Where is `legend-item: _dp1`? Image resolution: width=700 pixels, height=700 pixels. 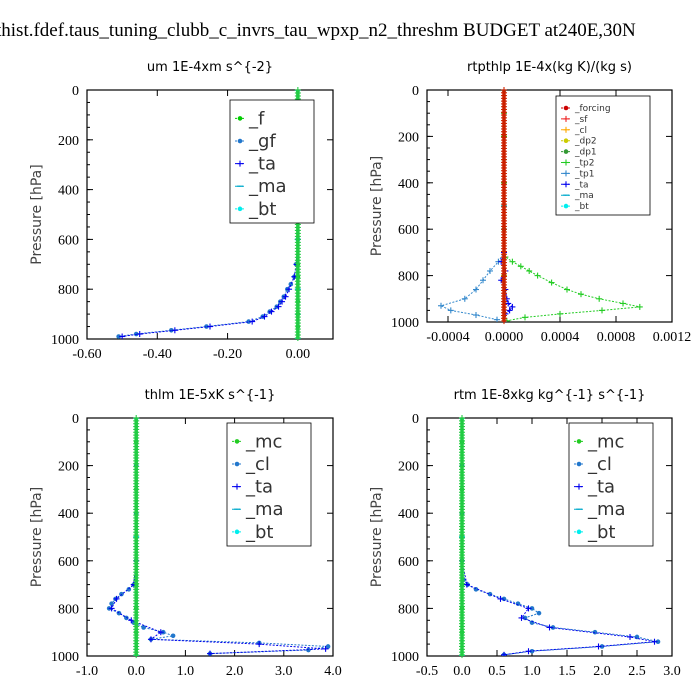 legend-item: _dp1 is located at coordinates (579, 153).